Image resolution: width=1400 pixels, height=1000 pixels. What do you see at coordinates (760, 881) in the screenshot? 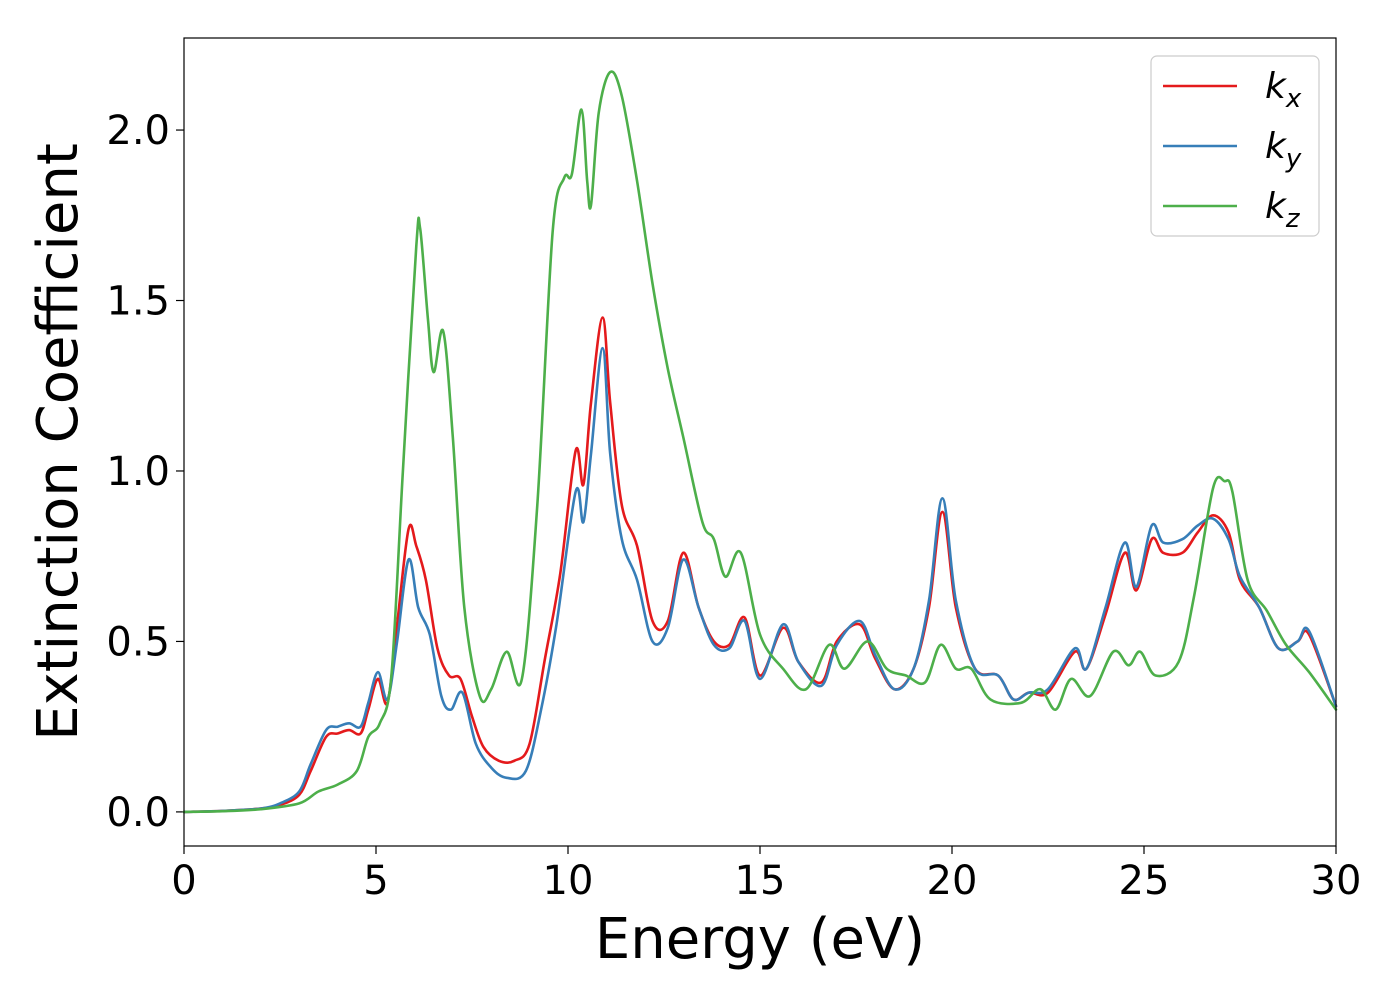
I see `x-tick-label: 15` at bounding box center [760, 881].